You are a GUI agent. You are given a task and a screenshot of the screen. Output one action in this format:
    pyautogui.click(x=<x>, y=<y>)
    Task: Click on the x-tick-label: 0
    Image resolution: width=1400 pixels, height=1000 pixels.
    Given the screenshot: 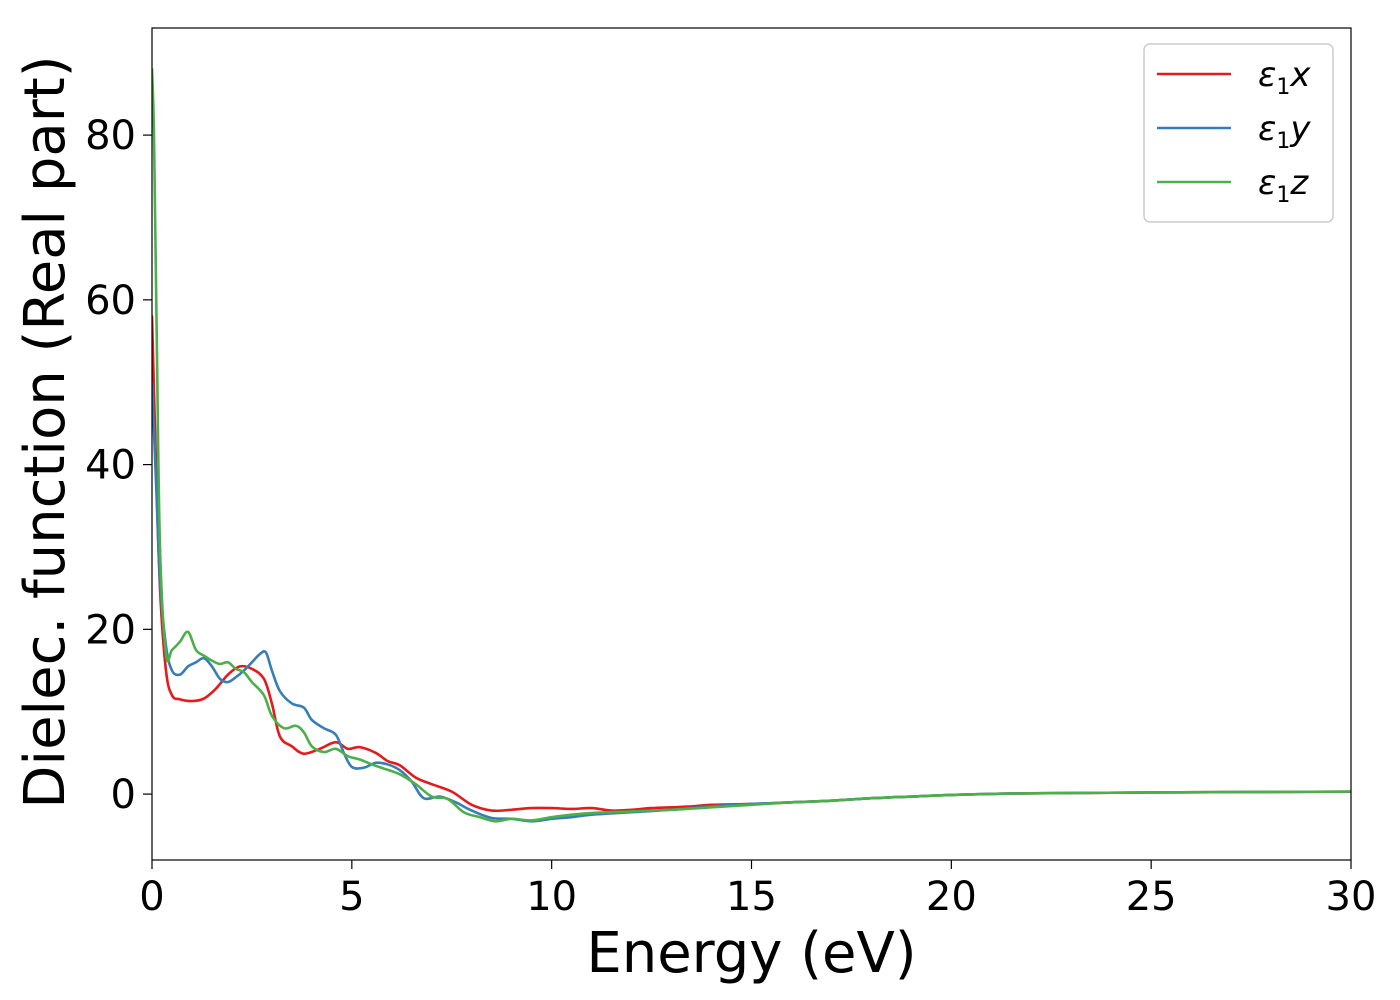 What is the action you would take?
    pyautogui.click(x=151, y=897)
    